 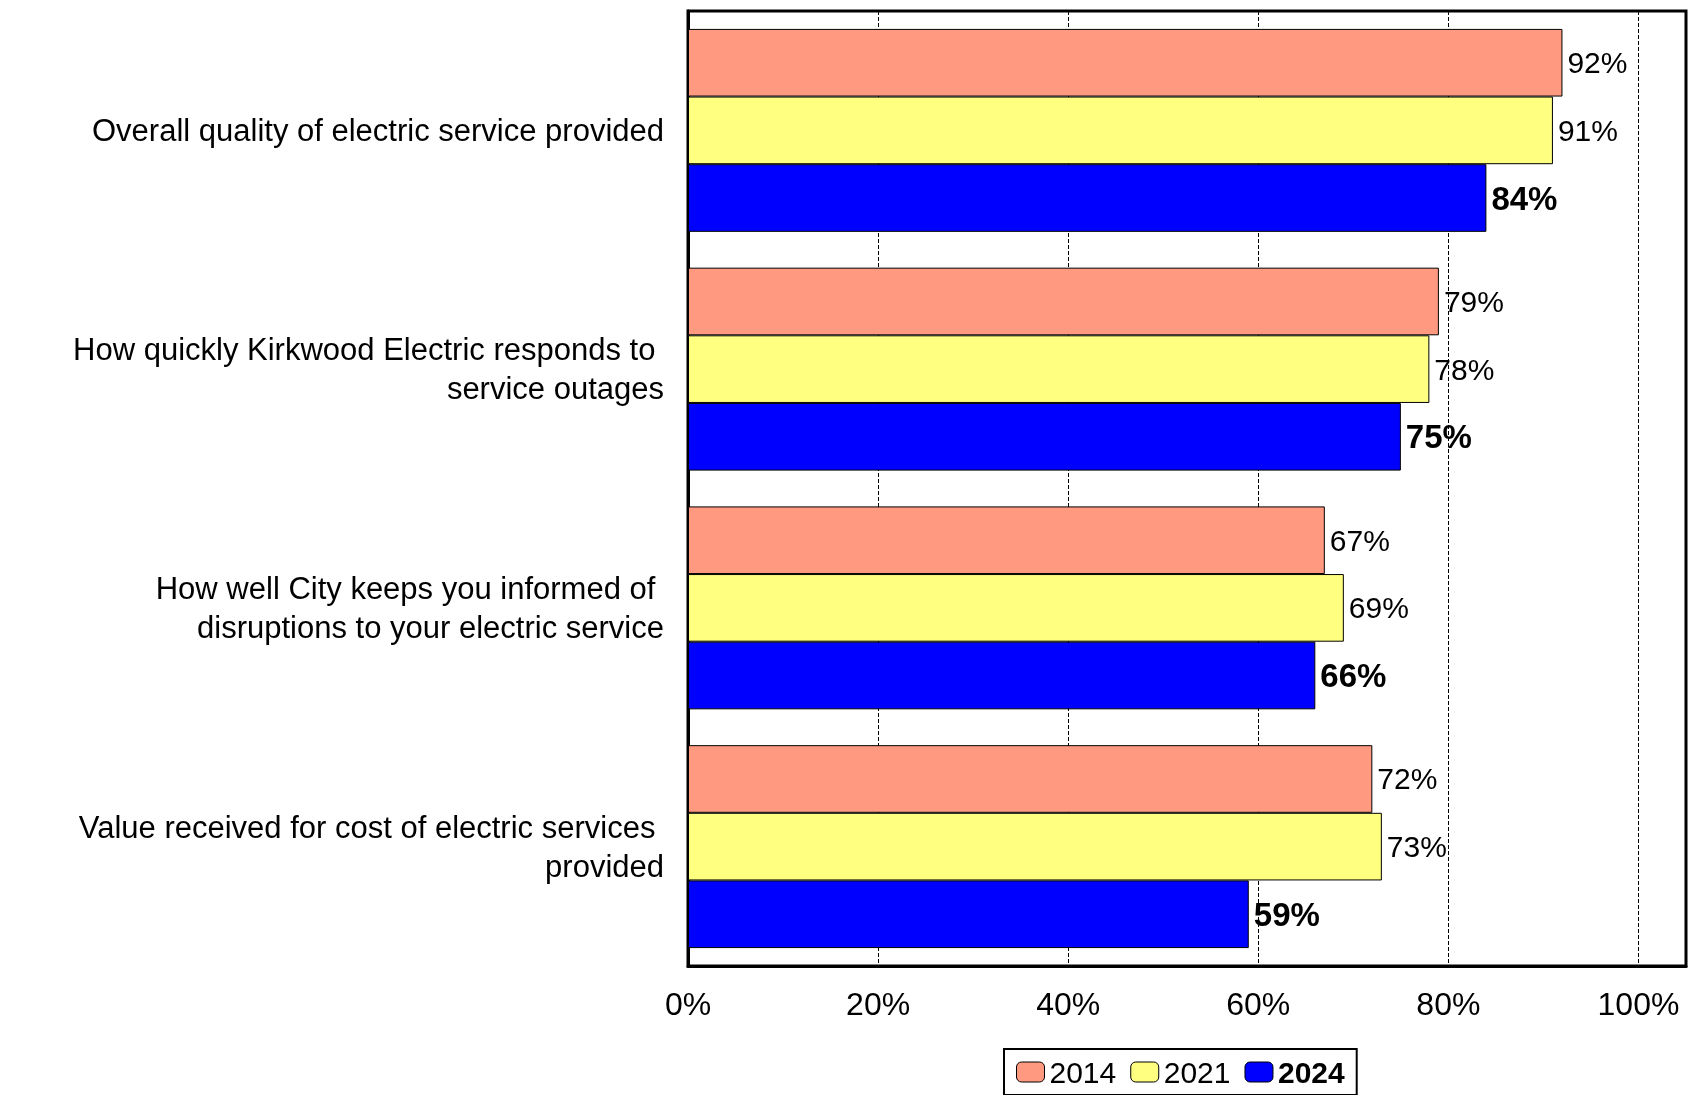 What do you see at coordinates (1197, 1072) in the screenshot?
I see `legend-label: 2021` at bounding box center [1197, 1072].